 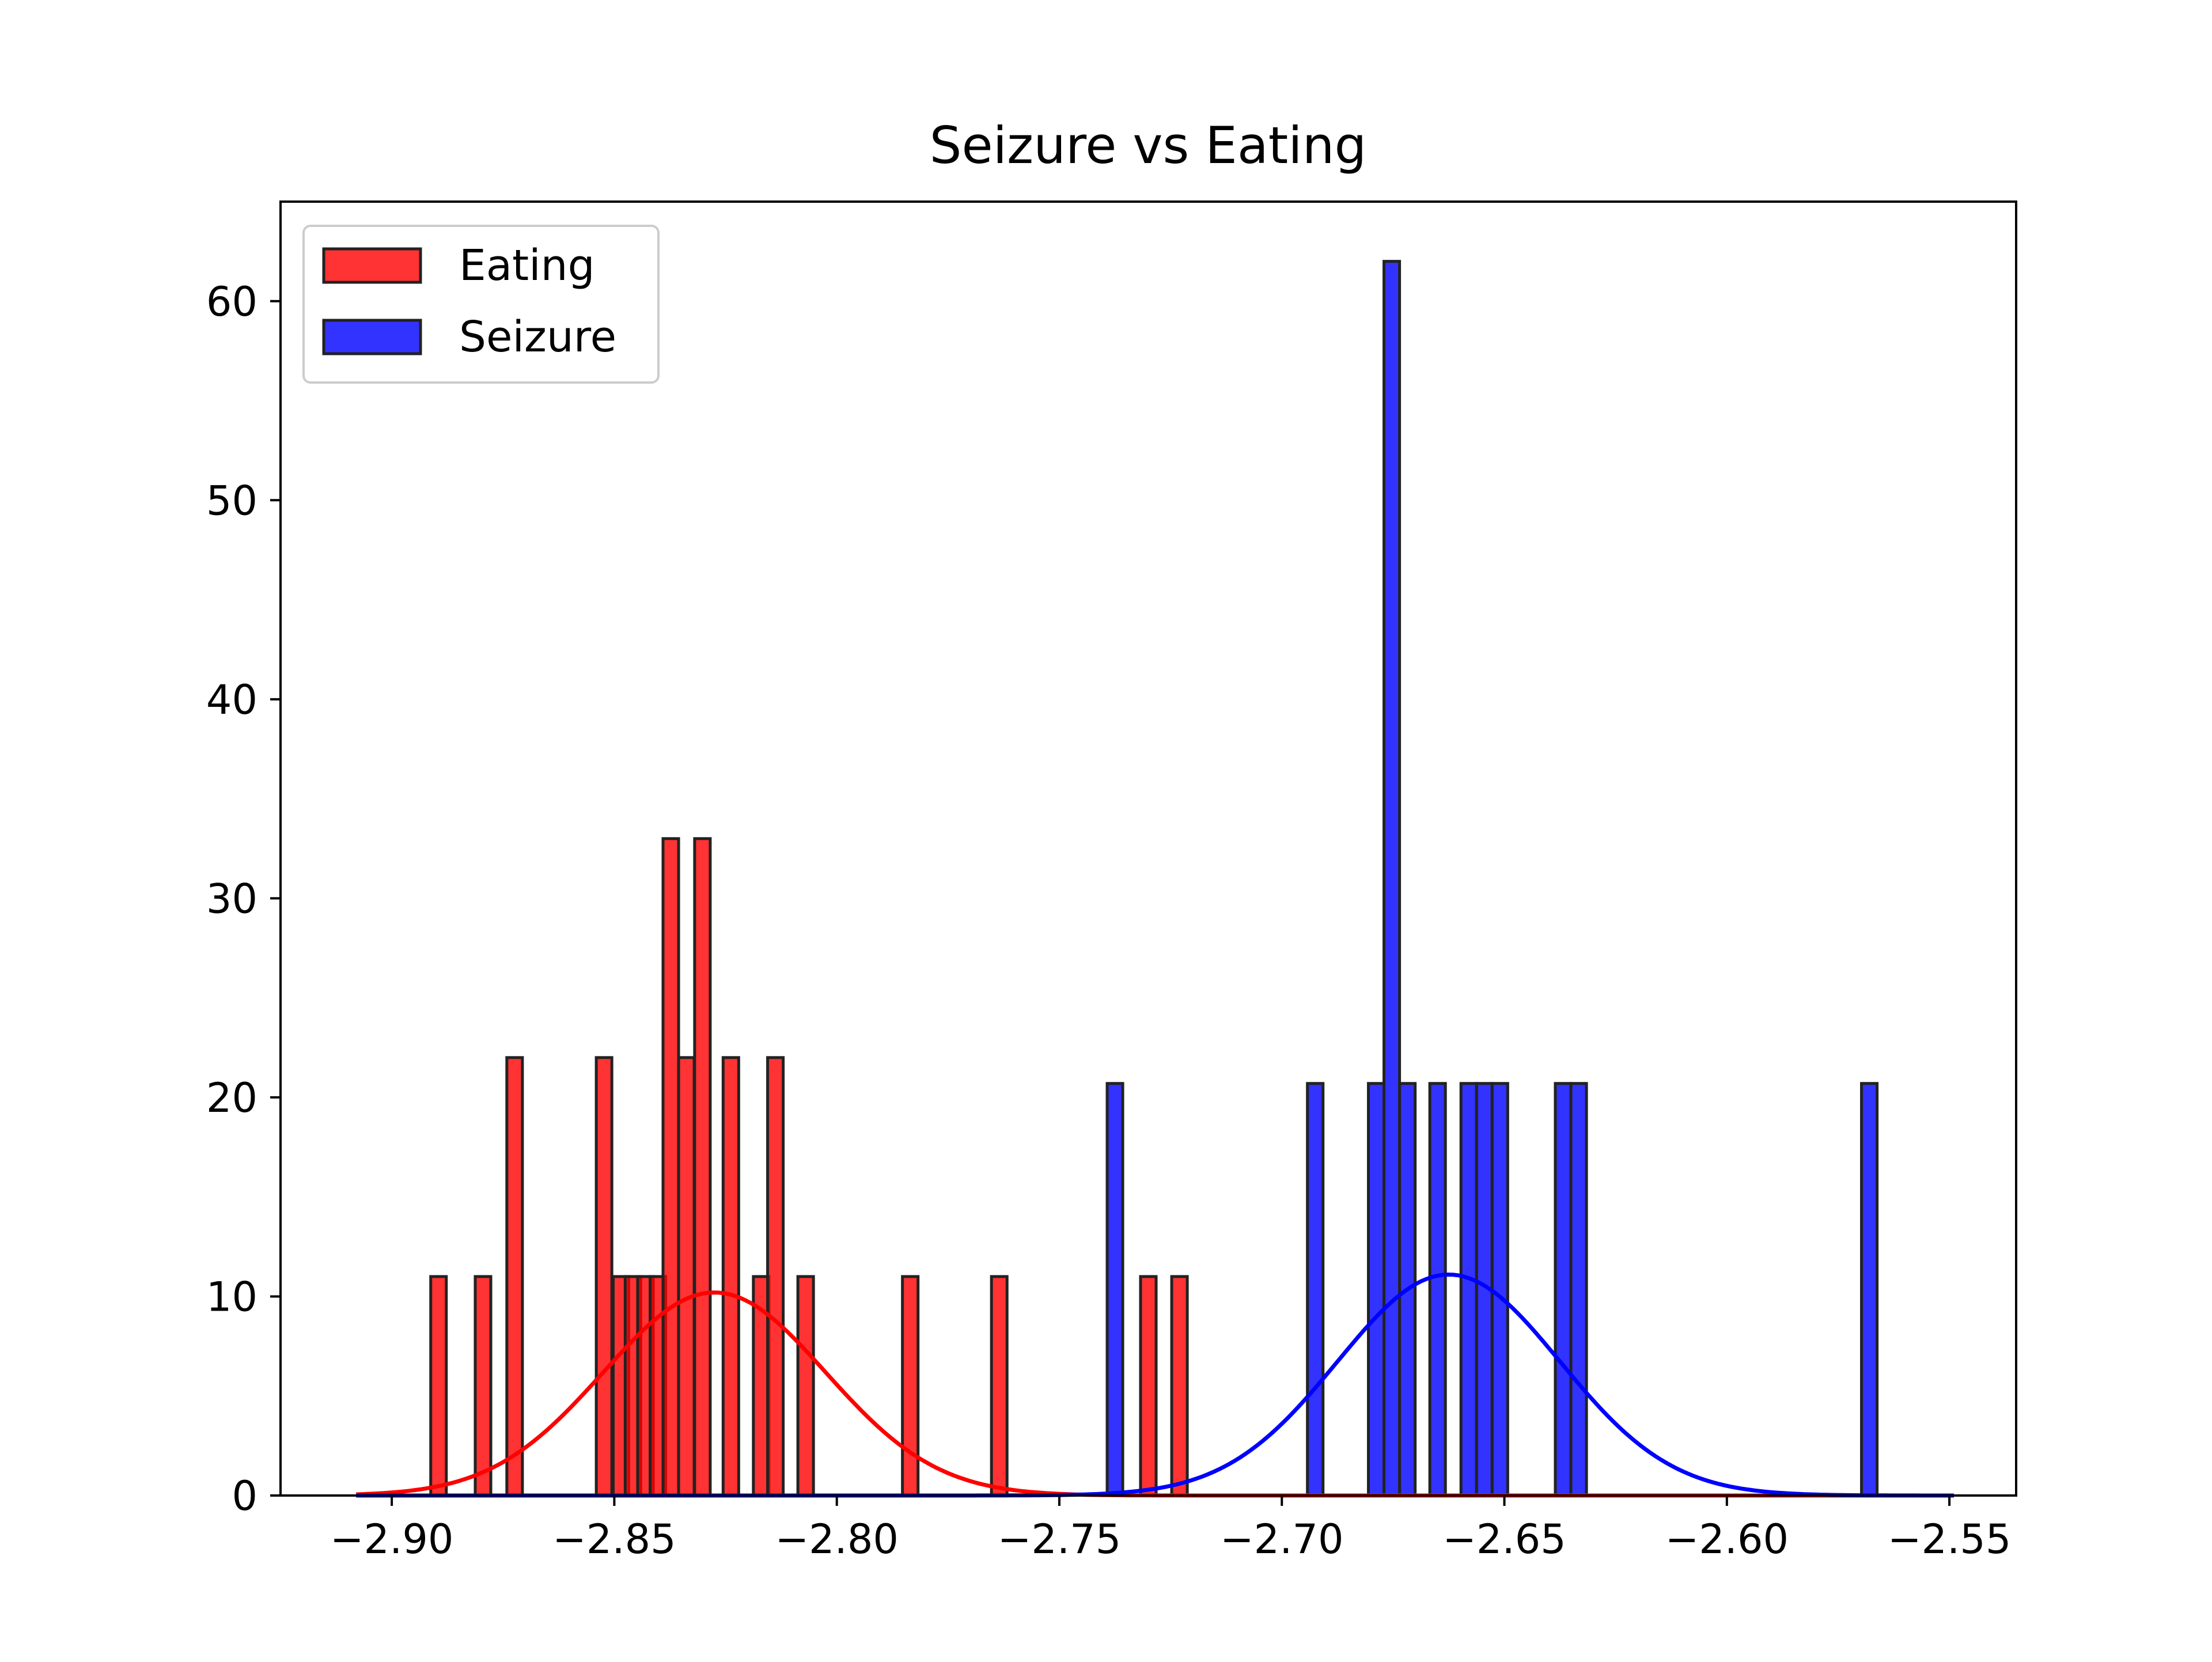 I want to click on x-tick-label: −2.60, so click(x=1727, y=1539).